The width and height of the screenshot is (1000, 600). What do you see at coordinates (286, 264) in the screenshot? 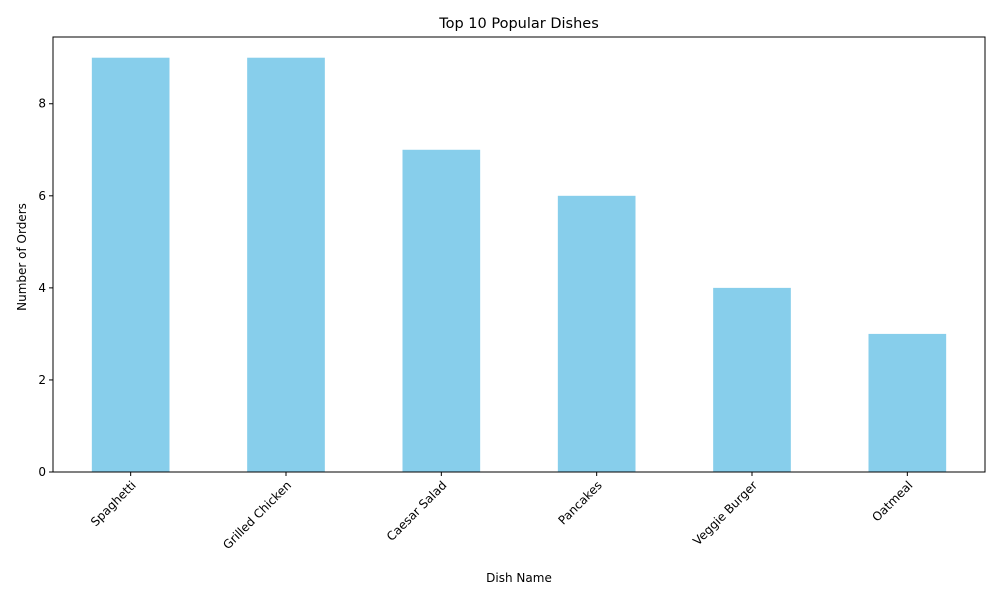
I see `bar-grilled-chicken` at bounding box center [286, 264].